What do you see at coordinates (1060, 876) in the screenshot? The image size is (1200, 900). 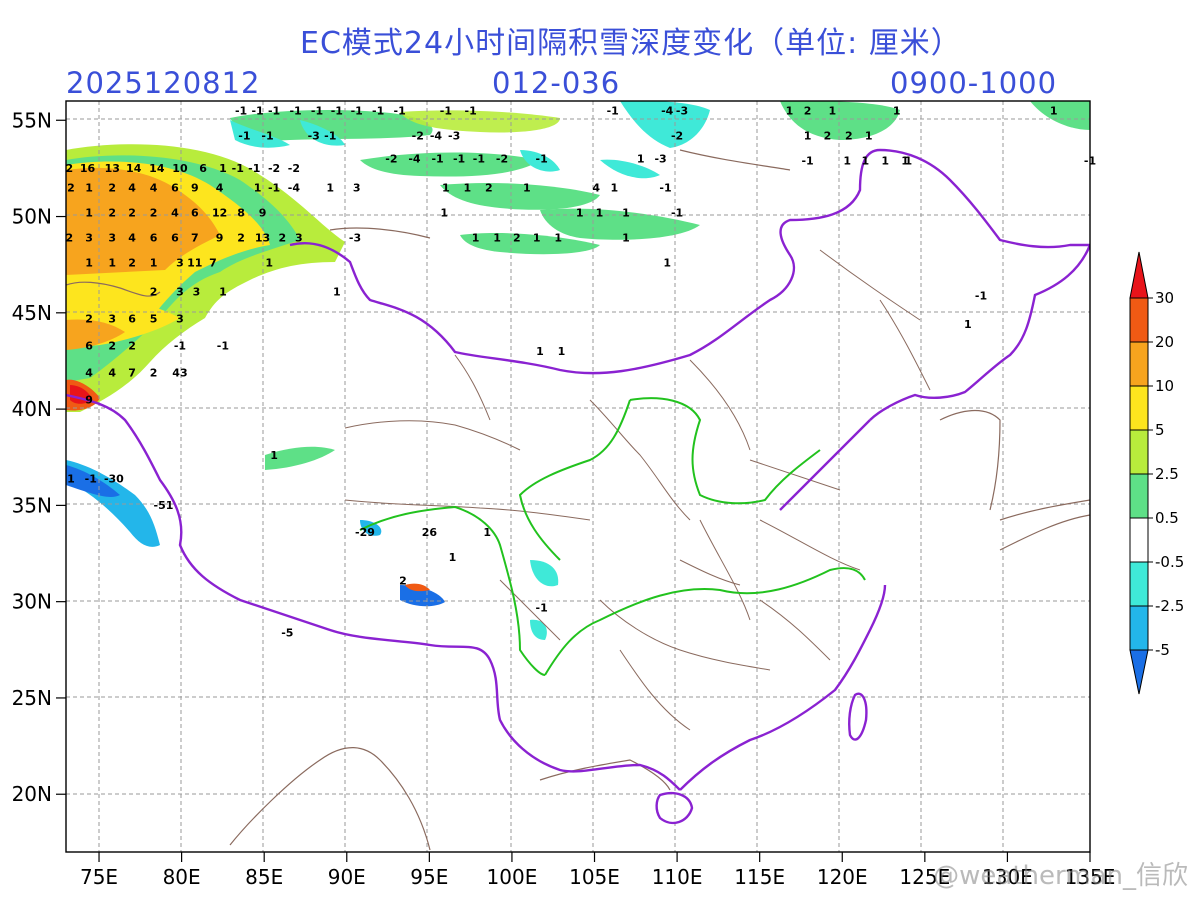 I see `watermark: @weatherman_信欣` at bounding box center [1060, 876].